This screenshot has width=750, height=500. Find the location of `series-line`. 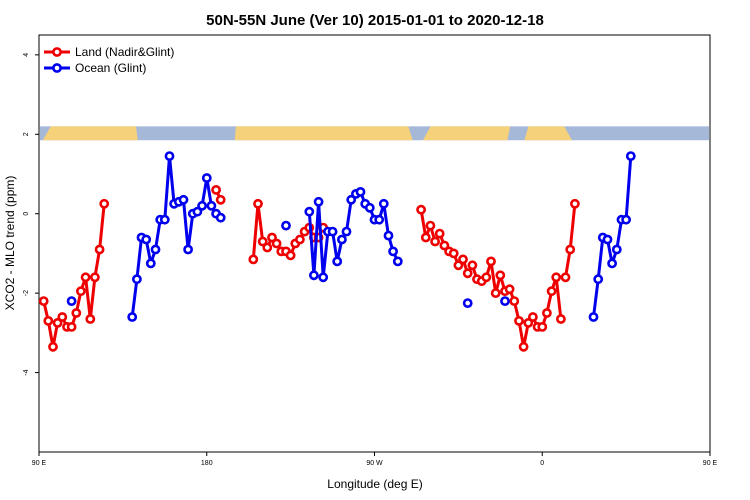

series-line is located at coordinates (570, 240).